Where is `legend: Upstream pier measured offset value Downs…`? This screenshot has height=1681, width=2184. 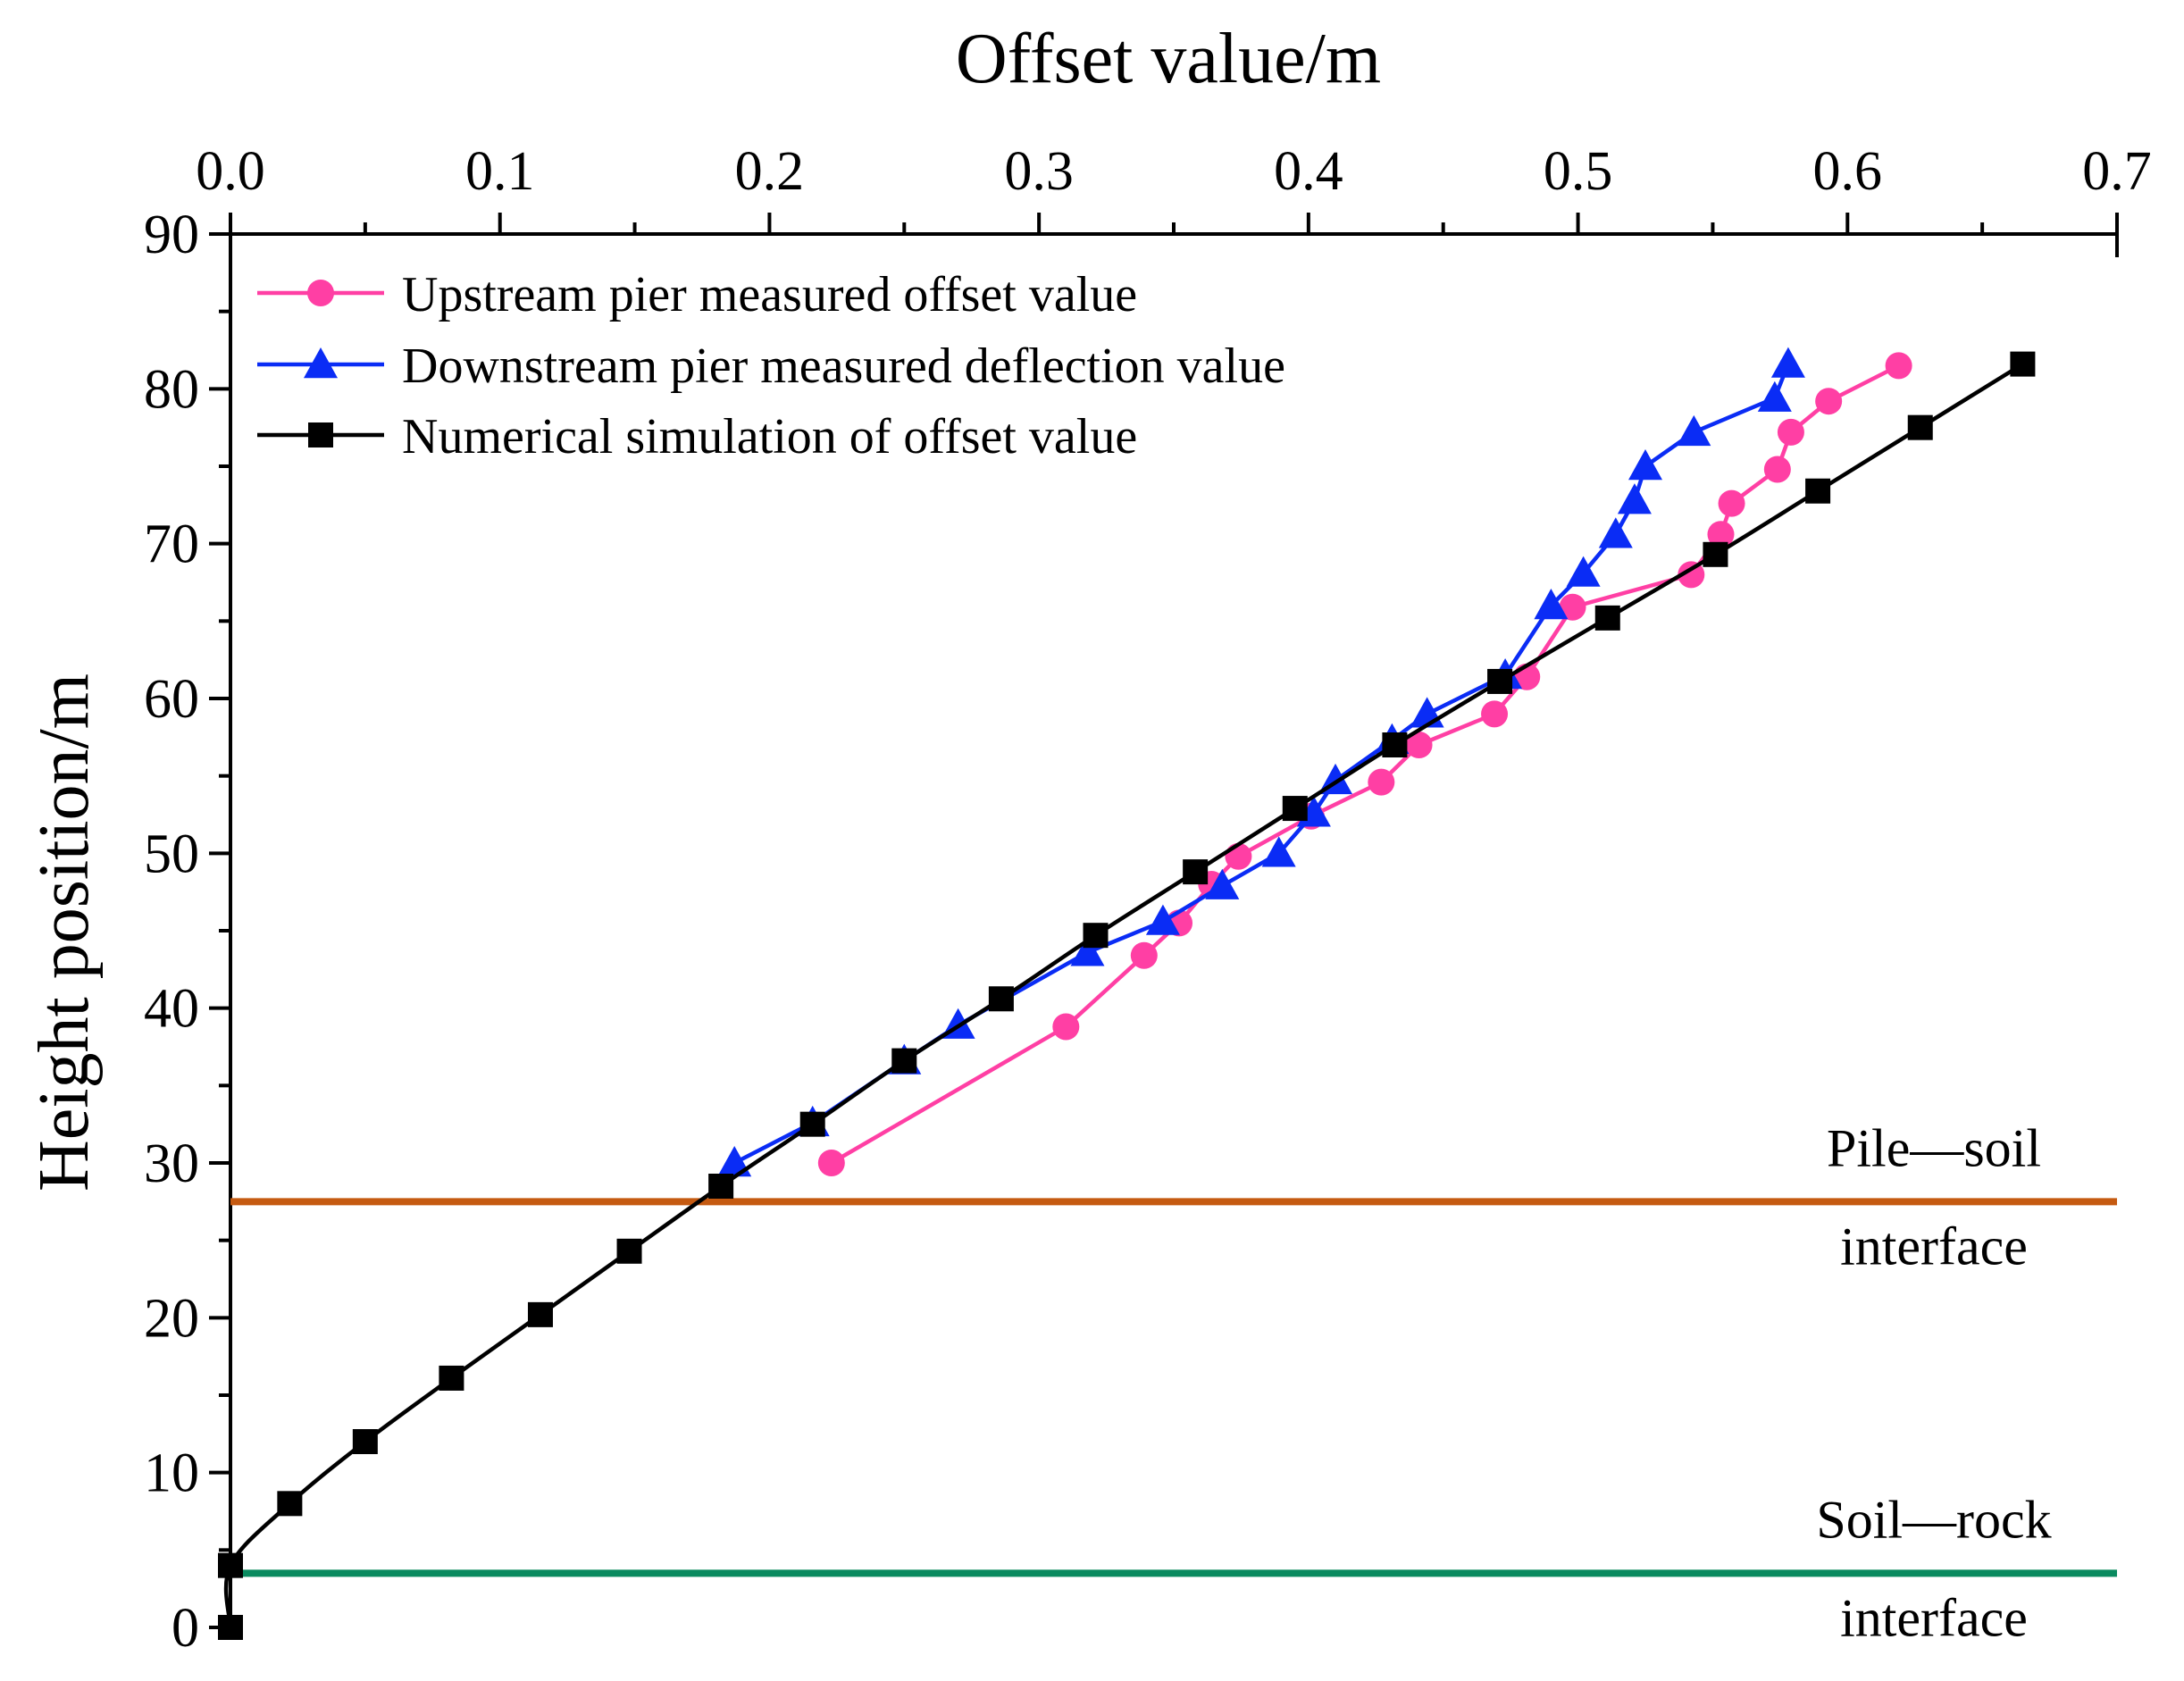
legend: Upstream pier measured offset value Downs… is located at coordinates (771, 365).